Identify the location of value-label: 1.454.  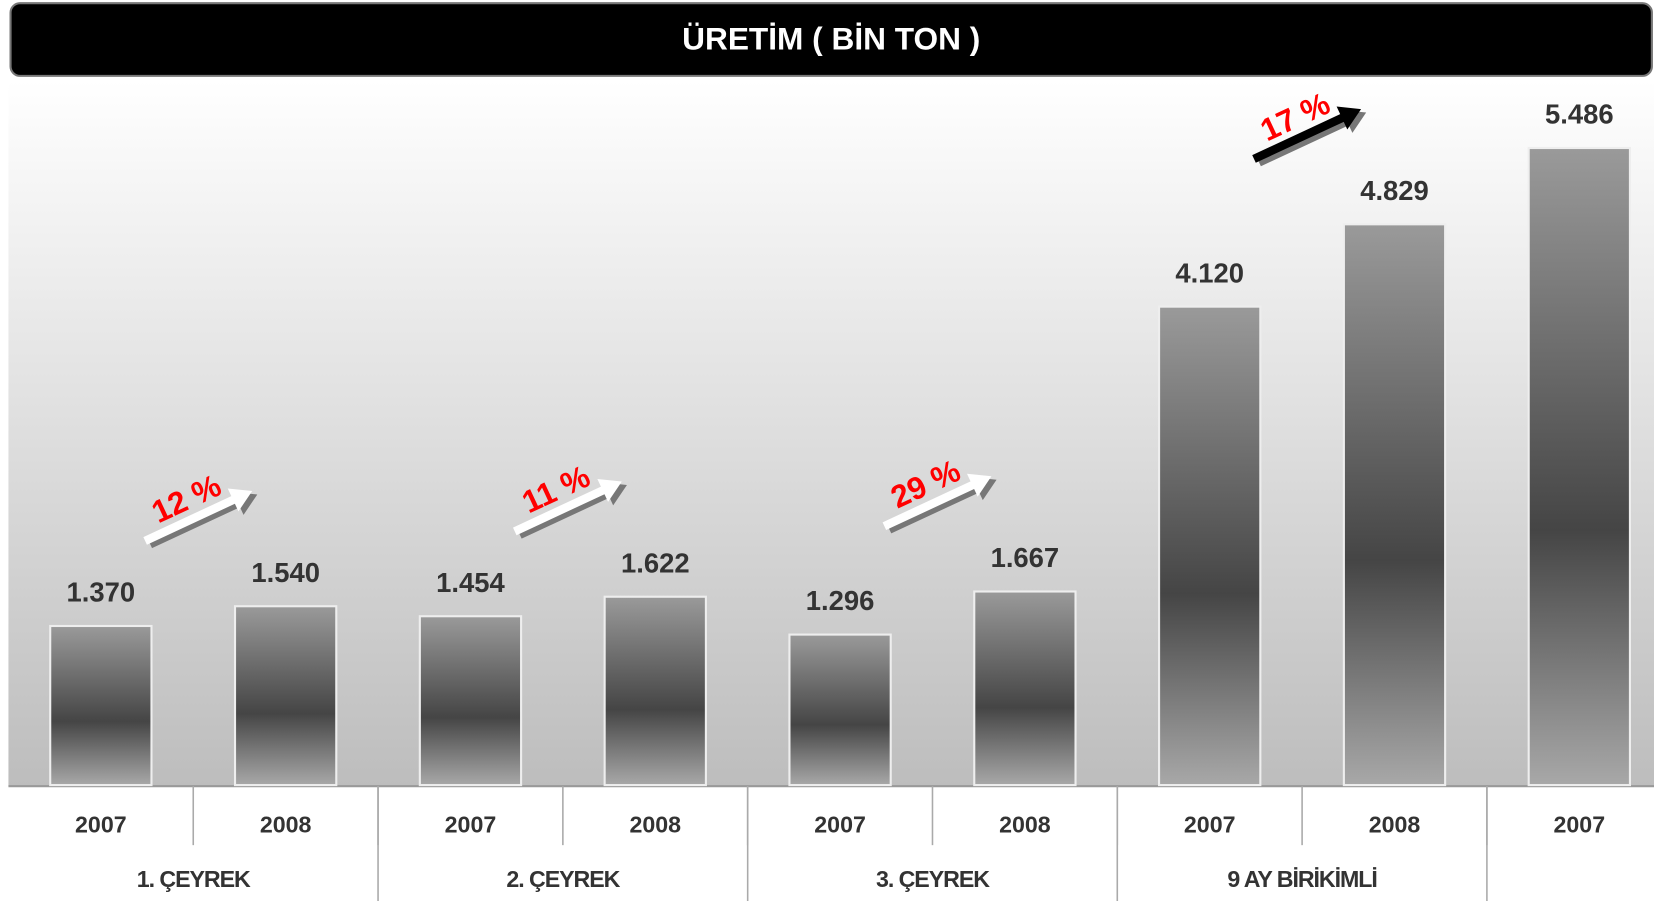
(470, 582).